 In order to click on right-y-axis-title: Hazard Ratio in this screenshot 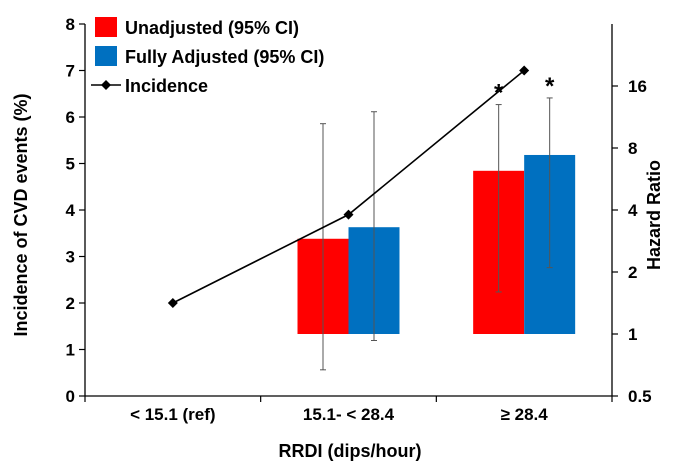, I will do `click(654, 215)`.